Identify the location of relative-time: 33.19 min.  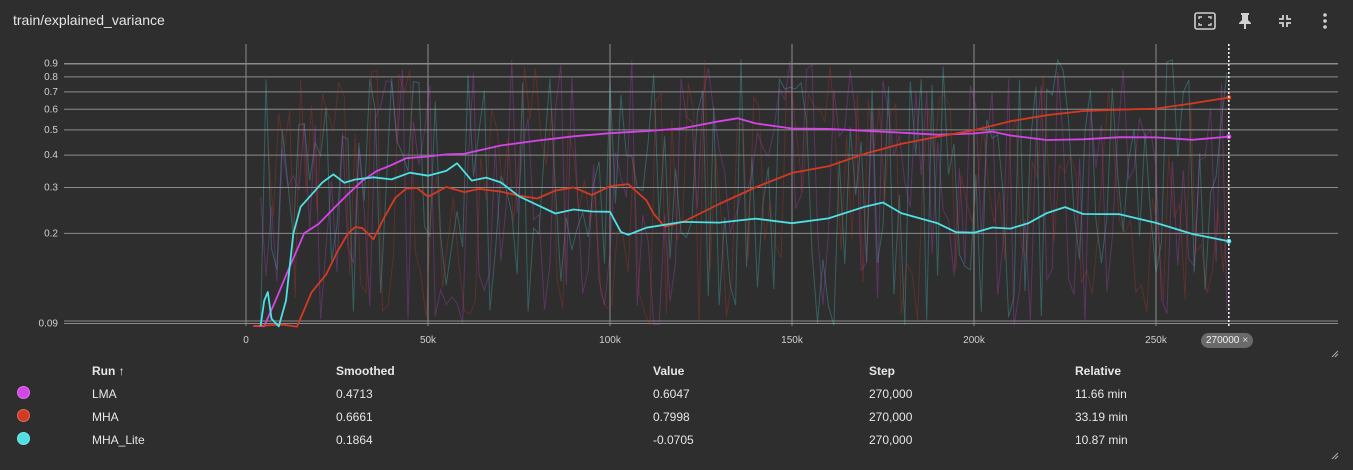
(1101, 416).